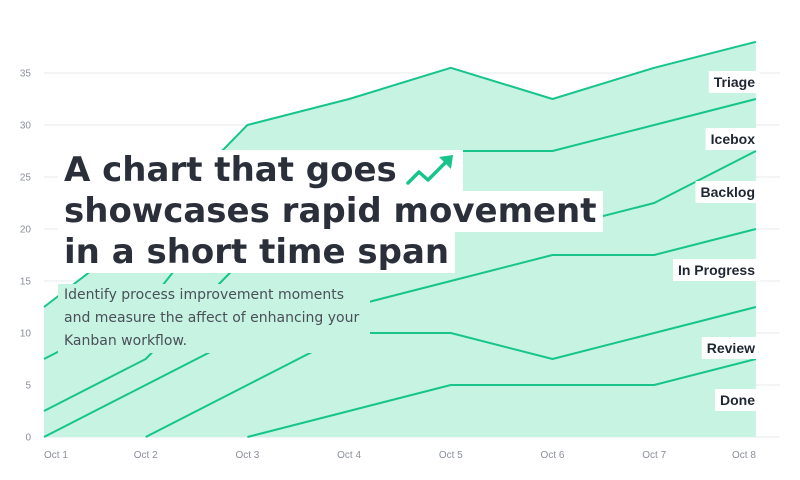 The width and height of the screenshot is (800, 480). I want to click on x-tick-label: Oct 8, so click(744, 455).